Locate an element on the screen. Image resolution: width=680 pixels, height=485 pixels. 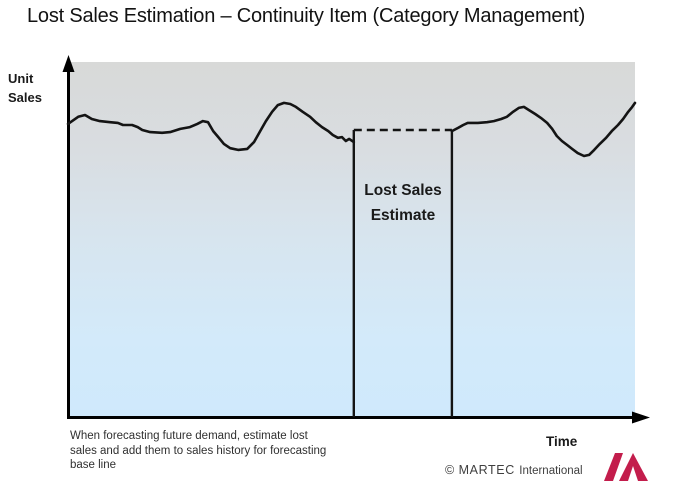
y-axis-arrow-icon is located at coordinates (68, 63).